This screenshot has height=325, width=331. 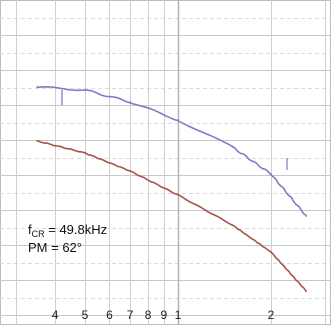 What do you see at coordinates (85, 315) in the screenshot?
I see `x-tick-label: 5` at bounding box center [85, 315].